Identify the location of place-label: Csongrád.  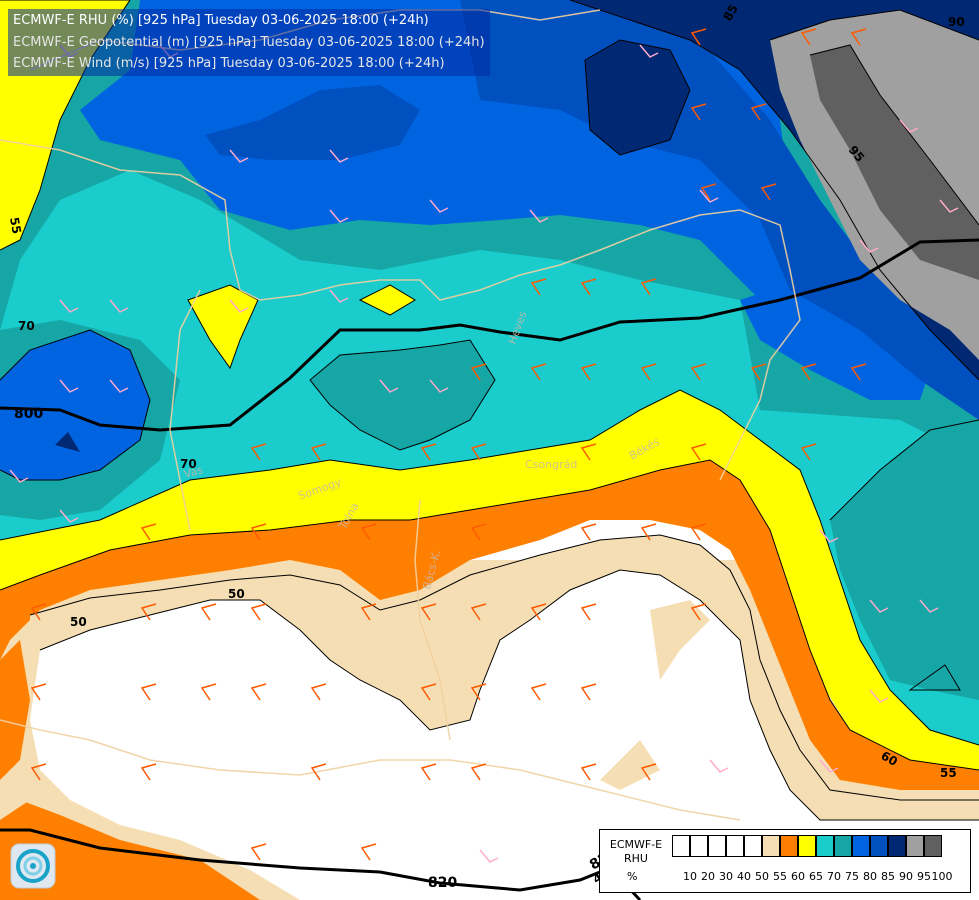
(551, 464).